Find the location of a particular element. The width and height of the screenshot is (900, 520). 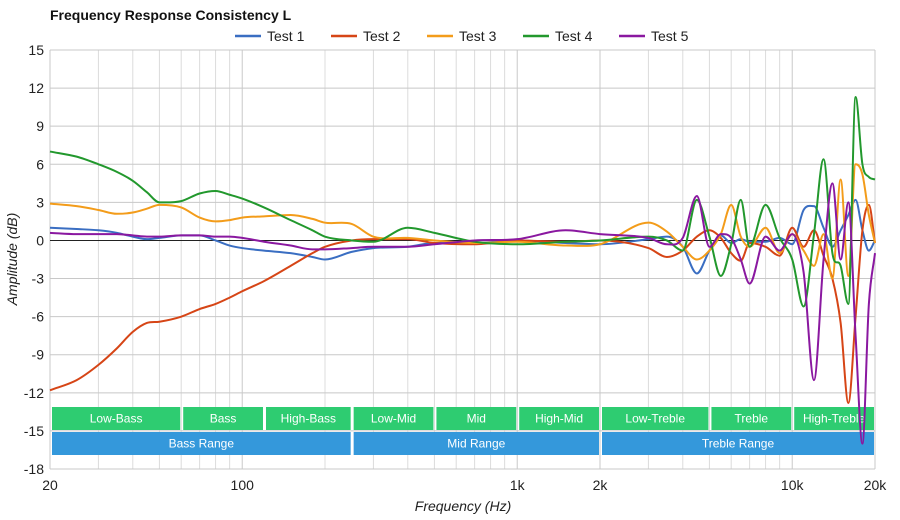

band-group-label: Mid Range is located at coordinates (476, 444).